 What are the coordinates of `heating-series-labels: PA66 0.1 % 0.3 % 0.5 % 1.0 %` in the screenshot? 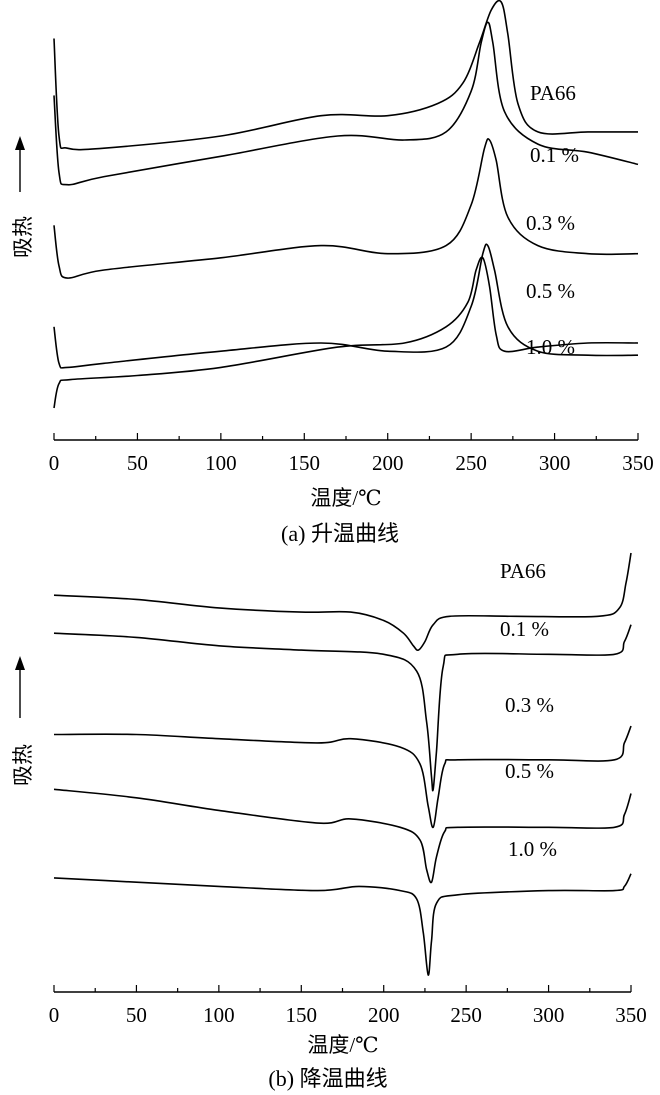 It's located at (552, 220).